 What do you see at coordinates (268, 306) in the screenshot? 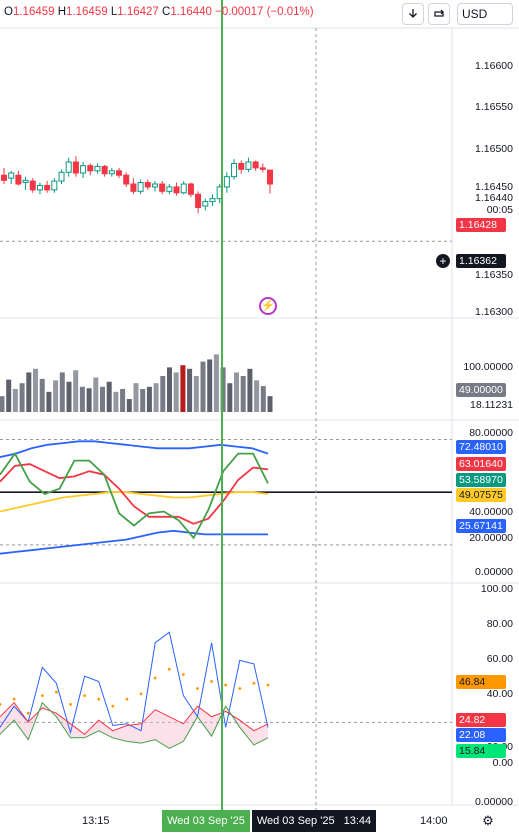
I see `lightning-icon: ⚡` at bounding box center [268, 306].